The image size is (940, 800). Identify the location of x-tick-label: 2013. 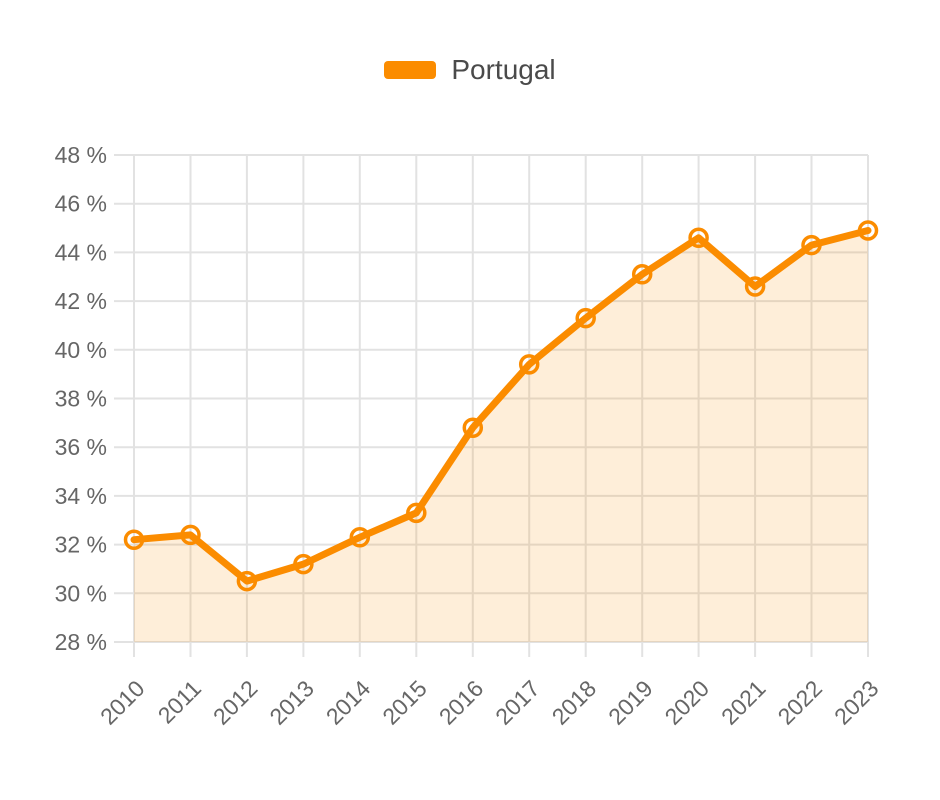
(291, 702).